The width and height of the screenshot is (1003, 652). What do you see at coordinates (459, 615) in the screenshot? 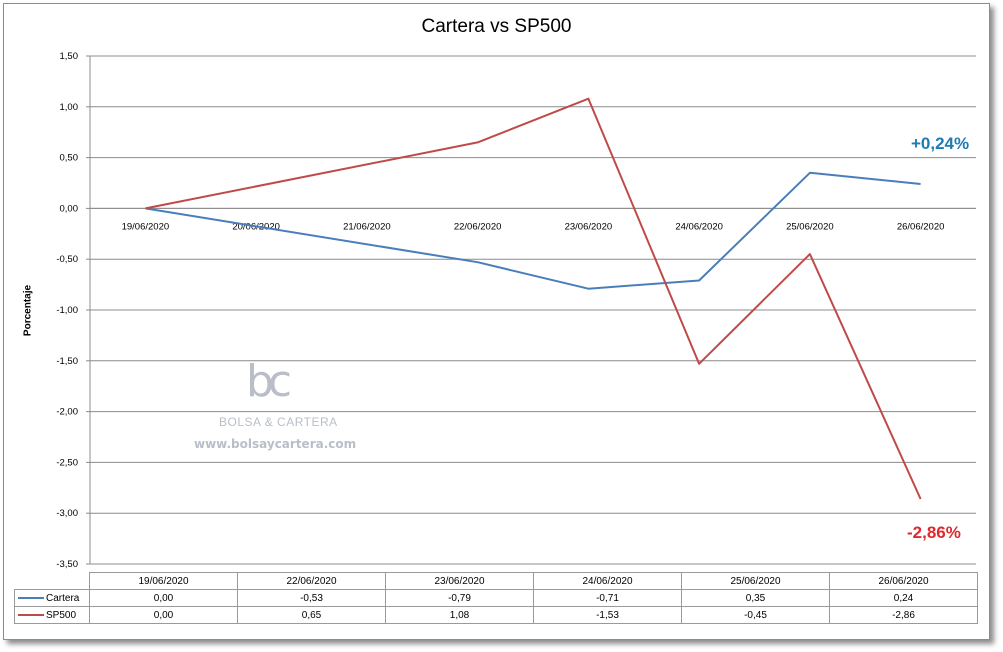
I see `data-cell: 1,08` at bounding box center [459, 615].